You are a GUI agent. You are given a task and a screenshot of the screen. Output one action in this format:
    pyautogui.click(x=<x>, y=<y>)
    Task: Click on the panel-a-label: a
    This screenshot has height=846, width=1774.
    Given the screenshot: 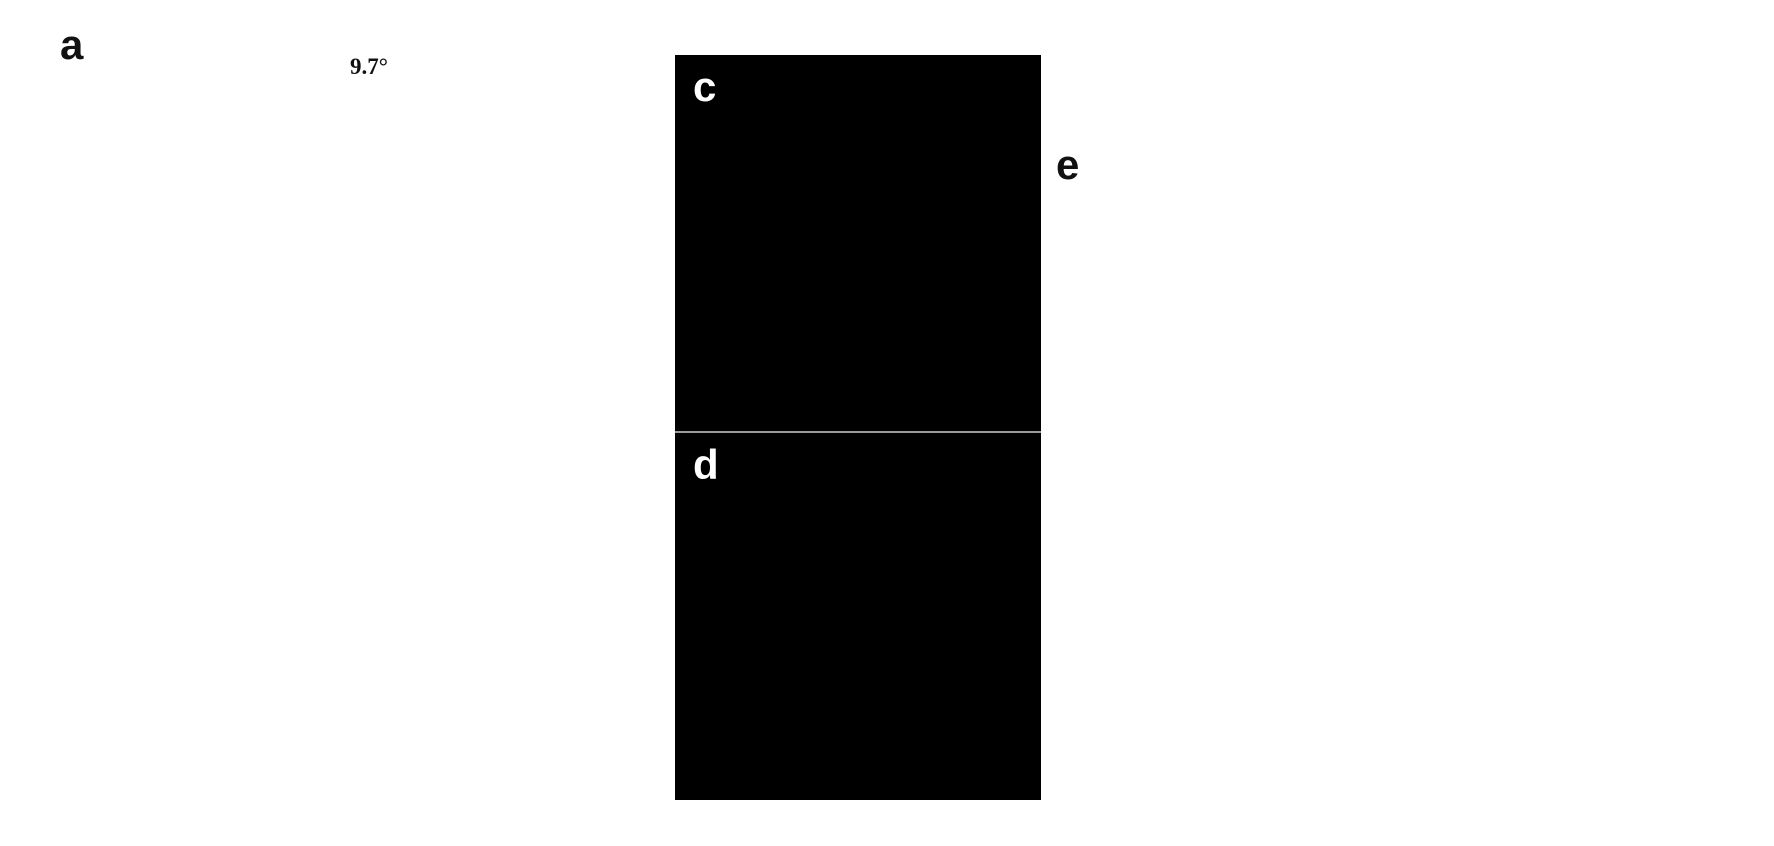 What is the action you would take?
    pyautogui.click(x=72, y=44)
    